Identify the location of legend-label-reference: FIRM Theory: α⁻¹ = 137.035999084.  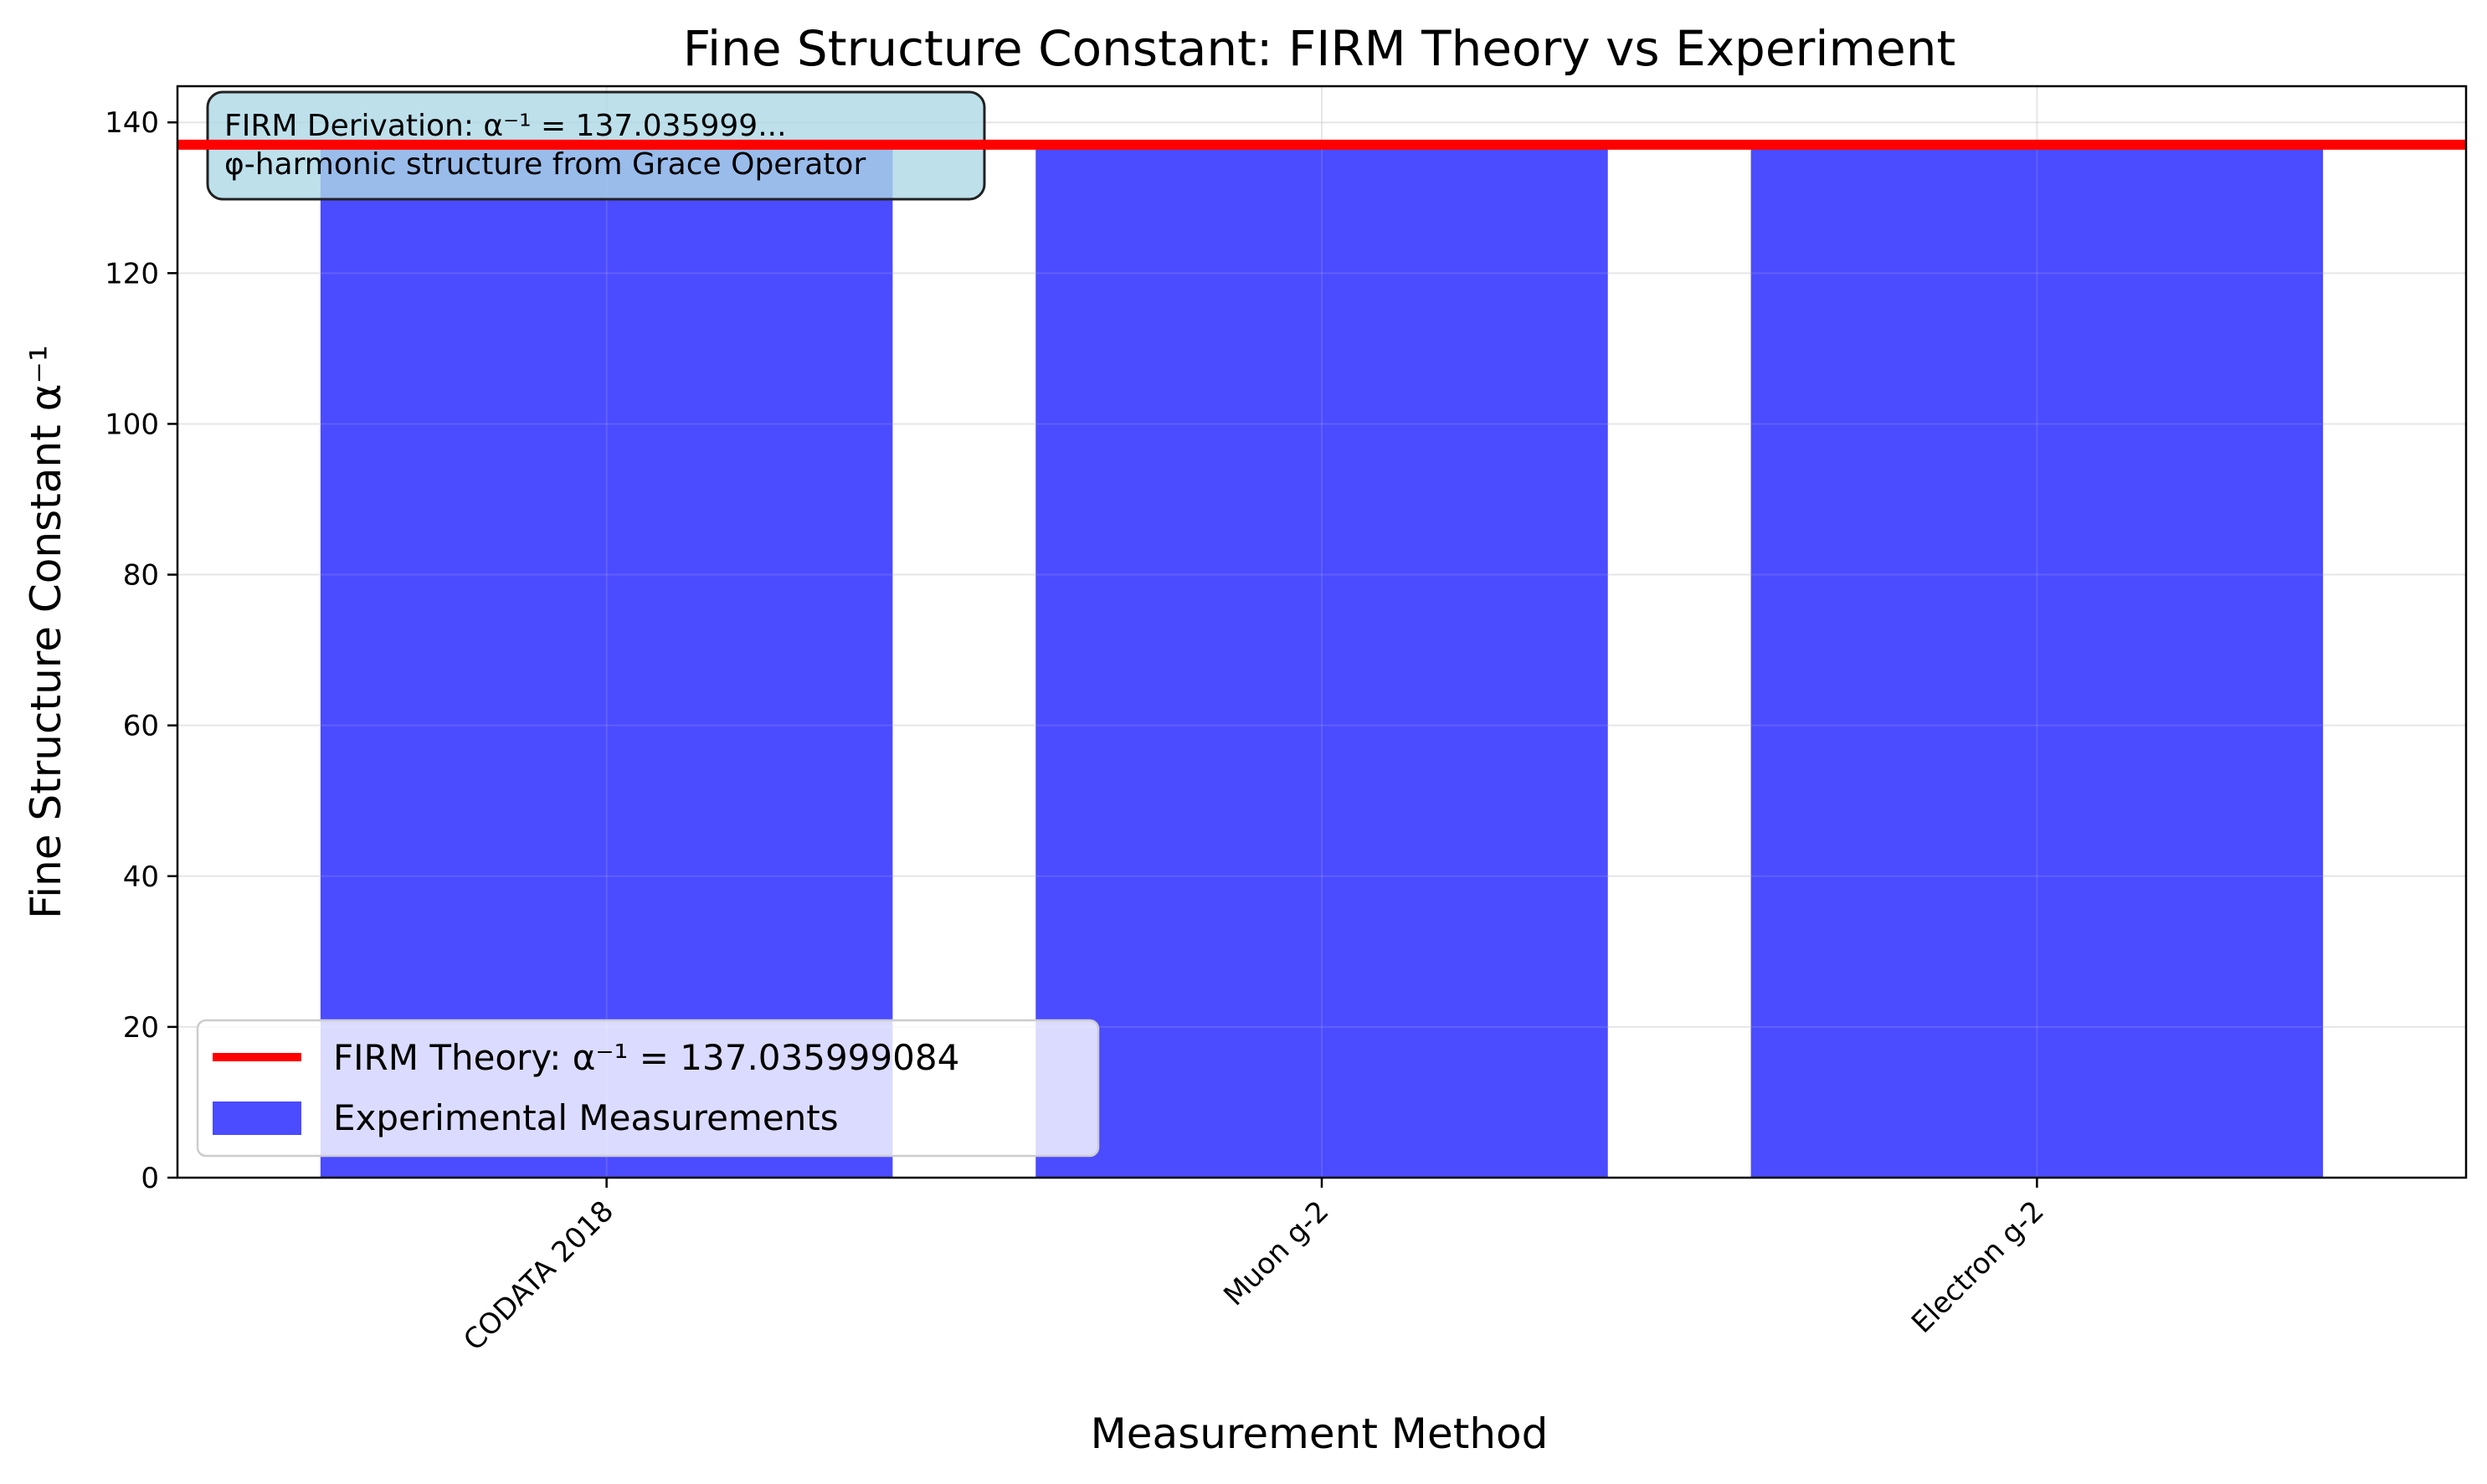
(646, 1057).